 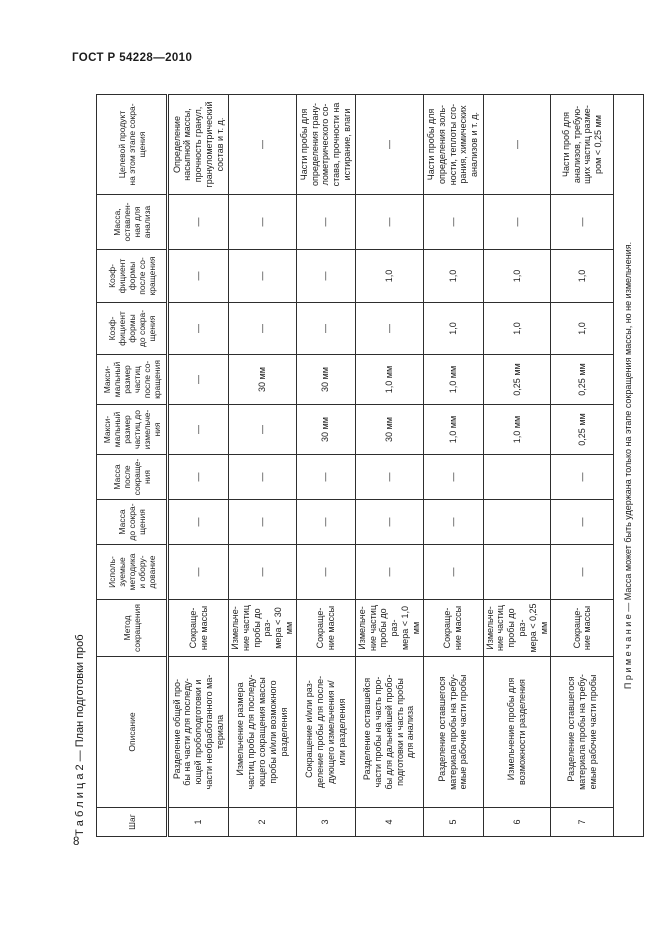 What do you see at coordinates (198, 328) in the screenshot?
I see `cell-shape-coef-before-step1: —` at bounding box center [198, 328].